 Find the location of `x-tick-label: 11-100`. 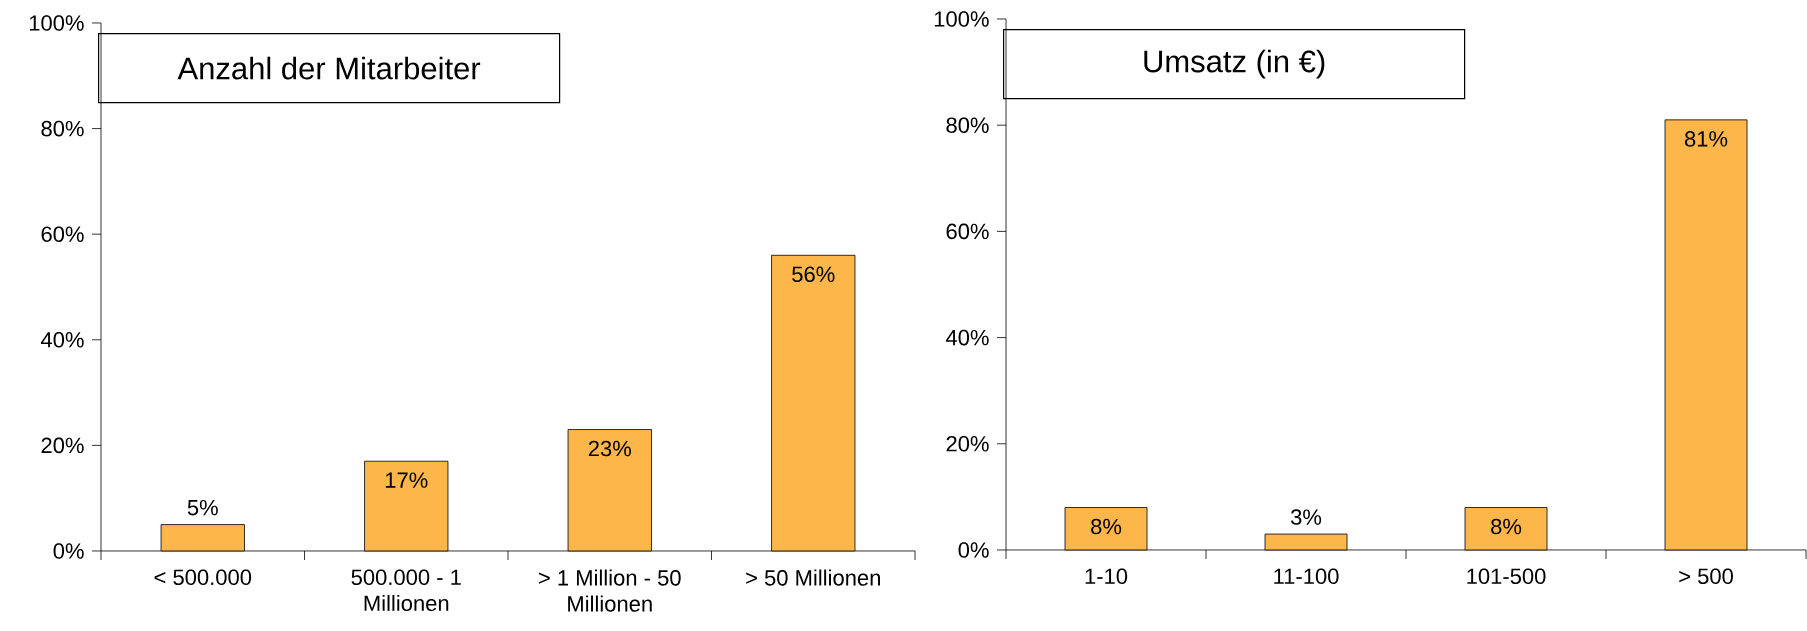

x-tick-label: 11-100 is located at coordinates (1306, 576).